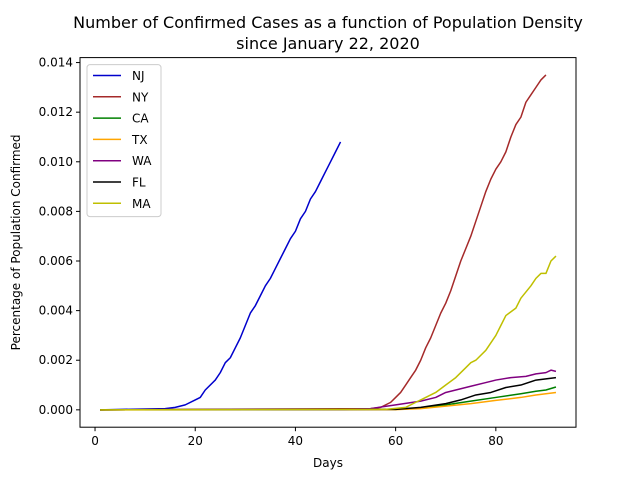 This screenshot has height=480, width=640. Describe the element at coordinates (328, 463) in the screenshot. I see `x-axis-label: Days` at that location.